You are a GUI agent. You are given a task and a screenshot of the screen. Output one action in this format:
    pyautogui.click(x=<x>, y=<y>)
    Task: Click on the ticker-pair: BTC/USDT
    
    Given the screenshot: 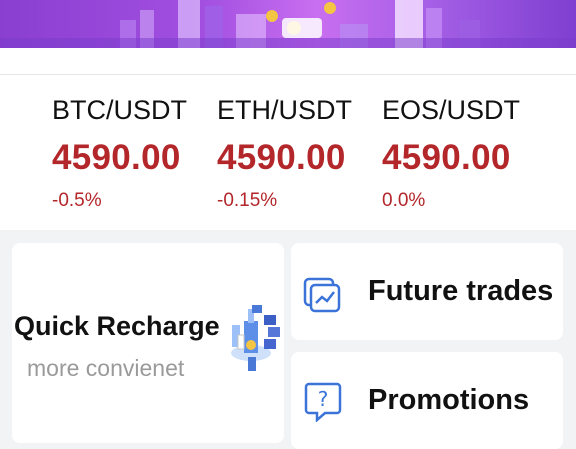 What is the action you would take?
    pyautogui.click(x=119, y=110)
    